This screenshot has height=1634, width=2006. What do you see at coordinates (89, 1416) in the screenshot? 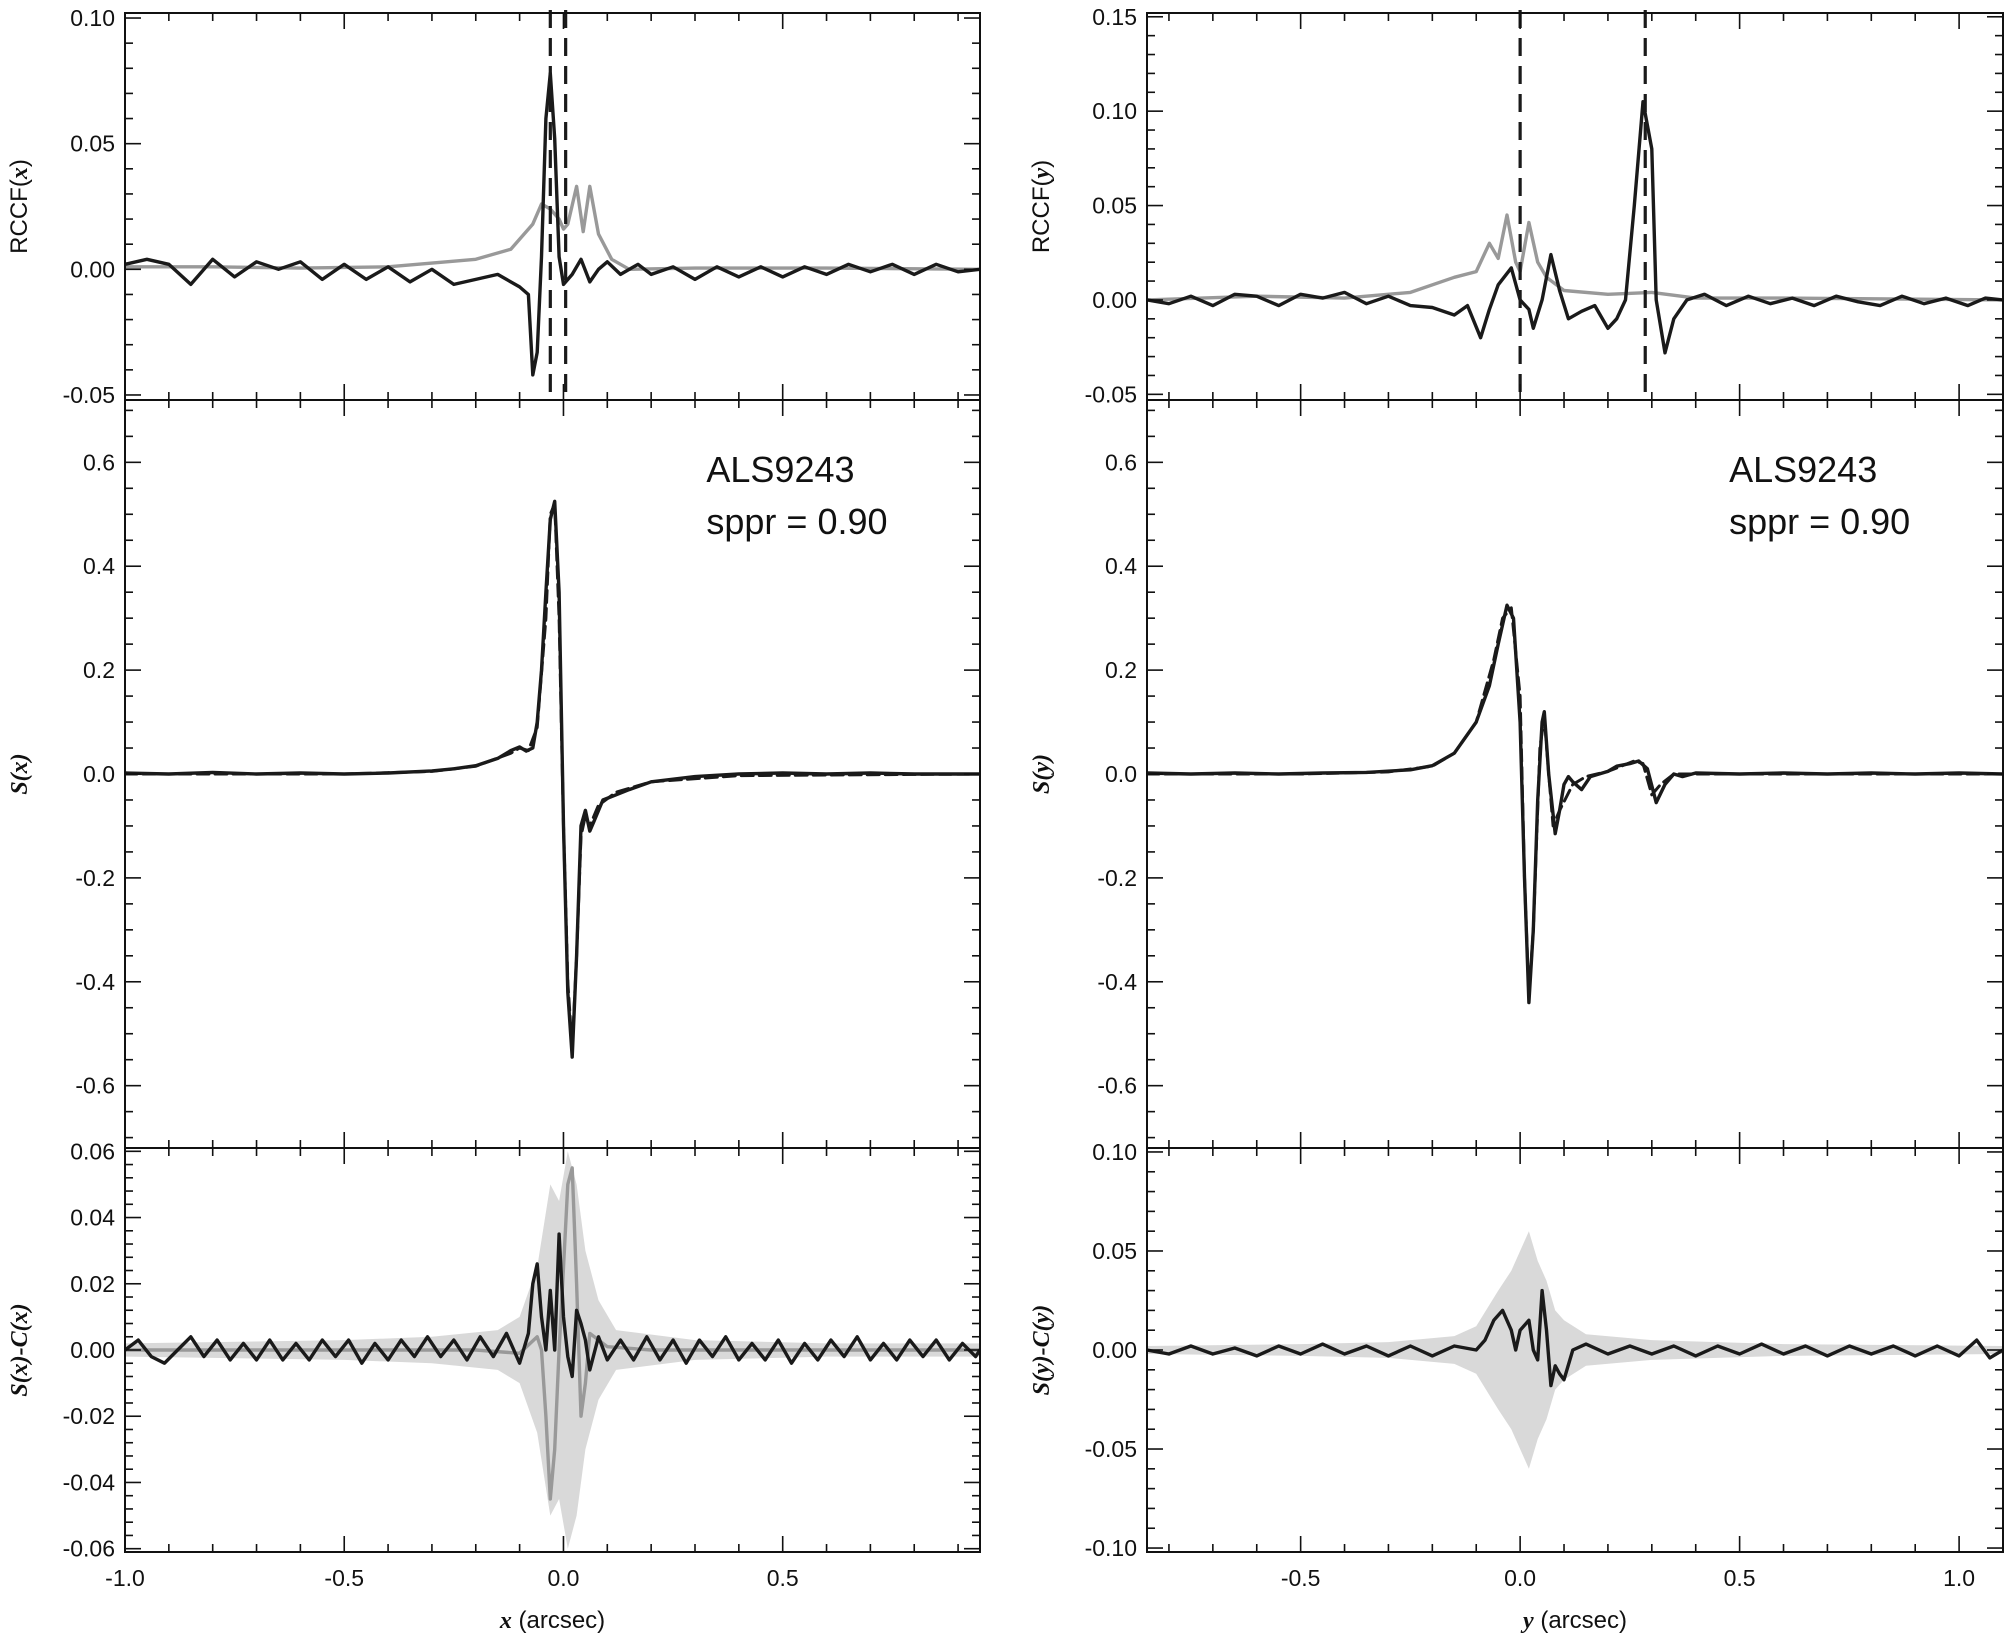
I see `y-tick-label: -0.02` at bounding box center [89, 1416].